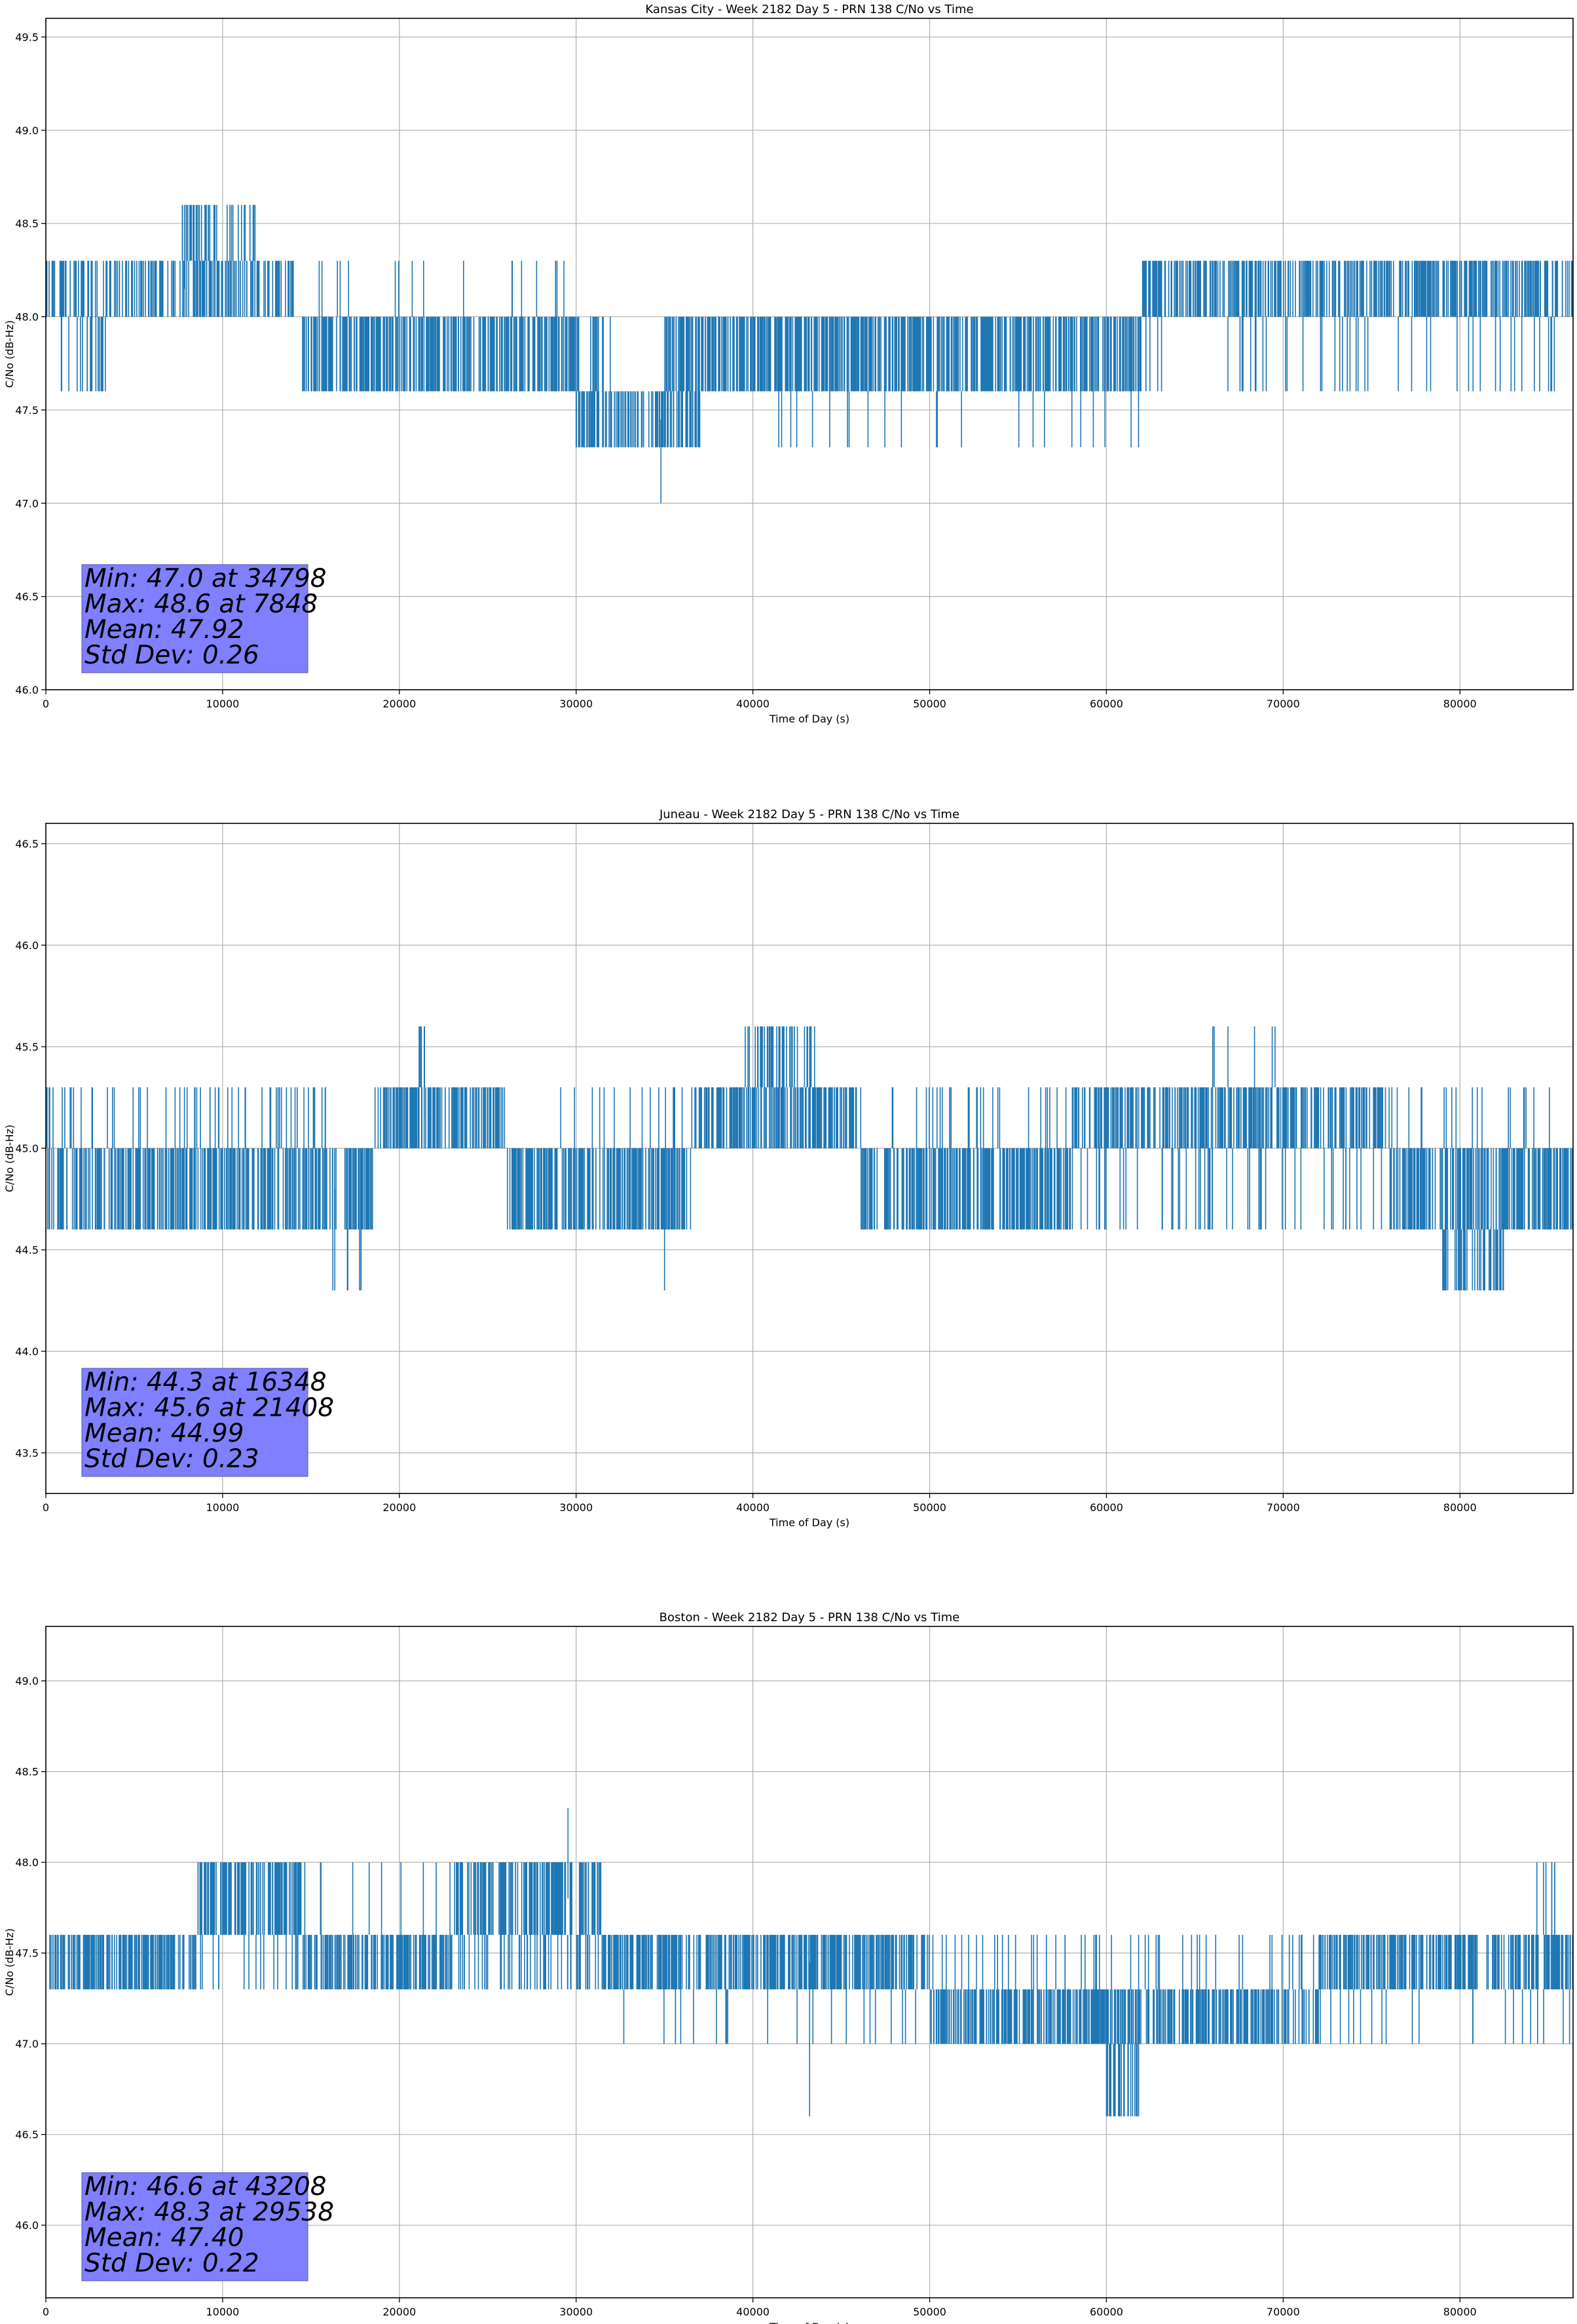  What do you see at coordinates (171, 2263) in the screenshot?
I see `stats-std: Std Dev: 0.22` at bounding box center [171, 2263].